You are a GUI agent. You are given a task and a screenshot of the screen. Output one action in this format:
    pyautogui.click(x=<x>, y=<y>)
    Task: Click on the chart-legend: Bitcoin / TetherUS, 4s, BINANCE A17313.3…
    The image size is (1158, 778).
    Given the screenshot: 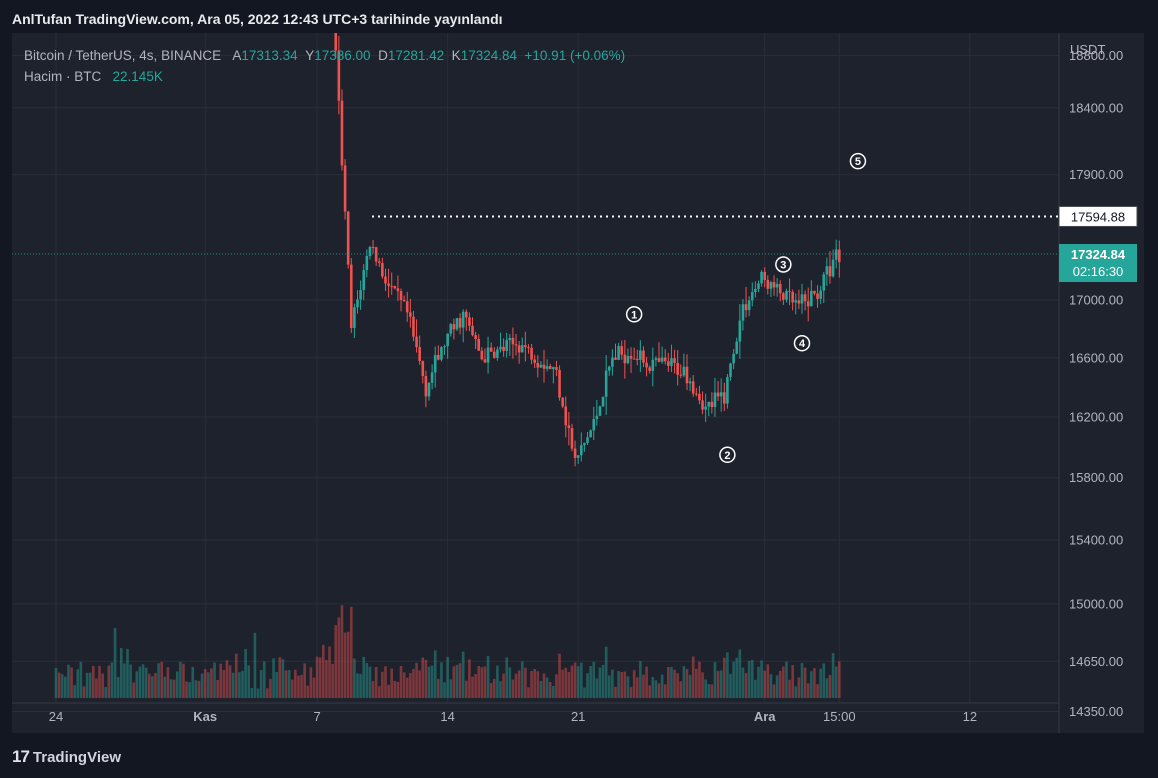 What is the action you would take?
    pyautogui.click(x=324, y=66)
    